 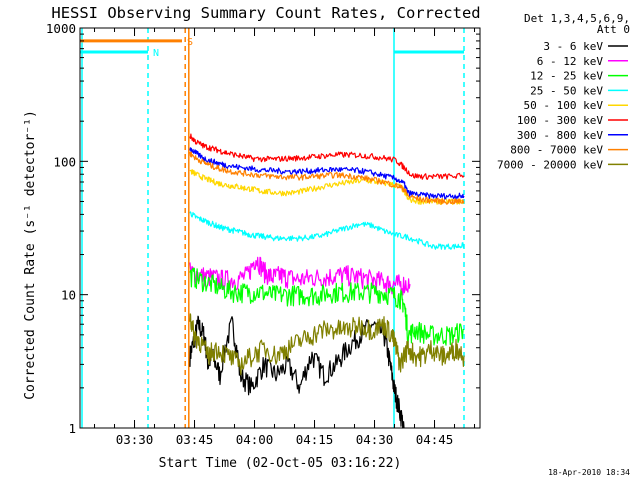 What do you see at coordinates (560, 135) in the screenshot?
I see `legend-entry-label: 300 - 800 keV` at bounding box center [560, 135].